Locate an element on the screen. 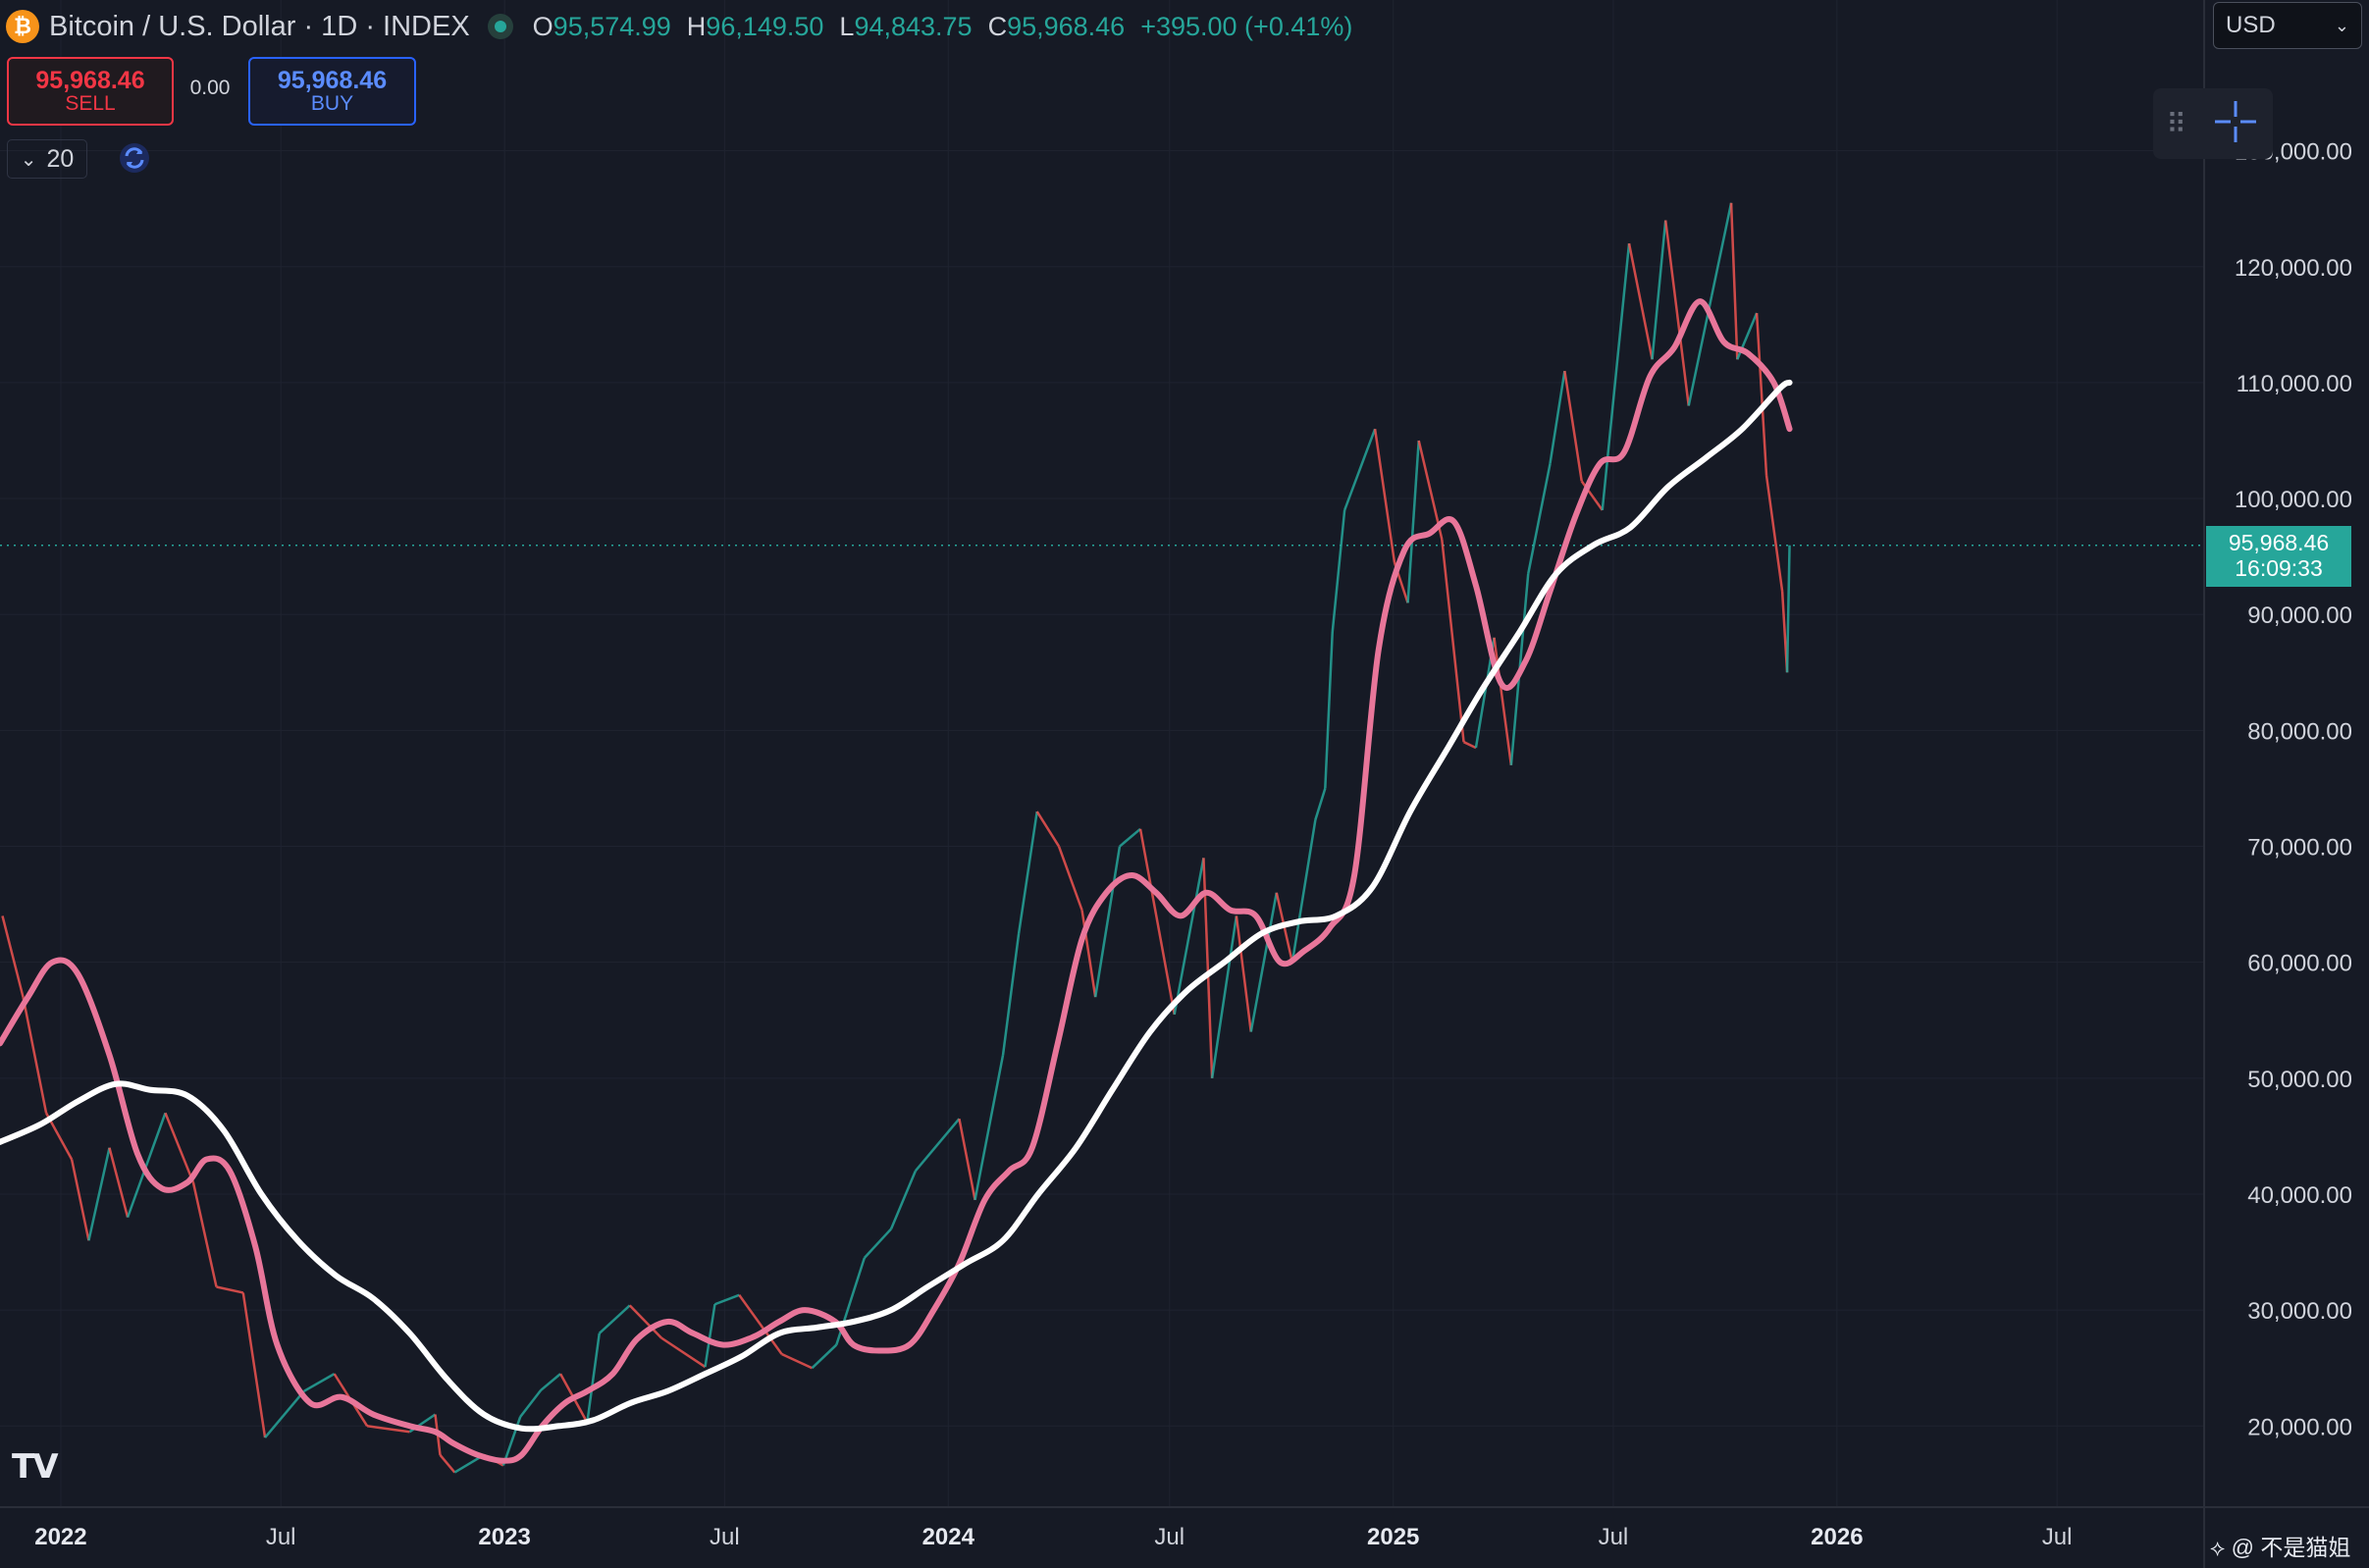  time-axis-label: 2024 is located at coordinates (948, 1537).